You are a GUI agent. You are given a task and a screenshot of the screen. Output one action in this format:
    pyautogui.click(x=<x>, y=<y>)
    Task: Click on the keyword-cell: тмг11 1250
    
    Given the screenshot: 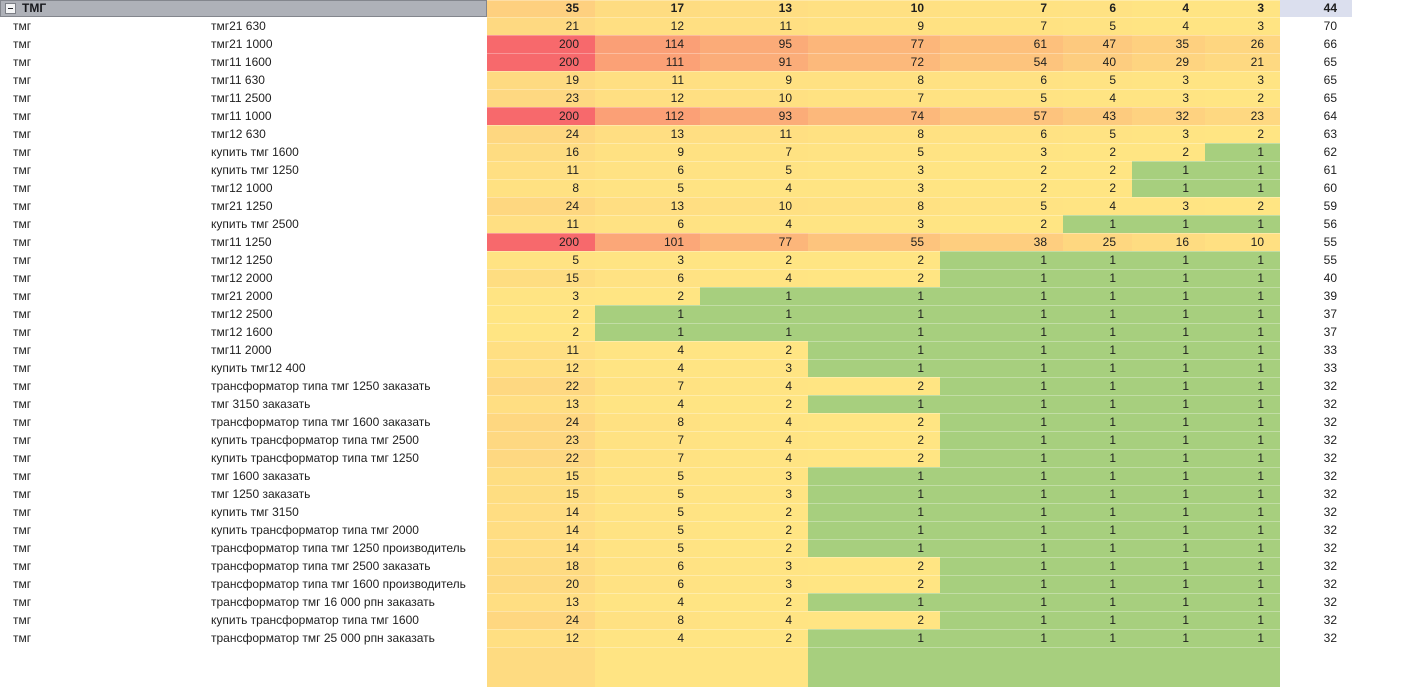 What is the action you would take?
    pyautogui.click(x=241, y=242)
    